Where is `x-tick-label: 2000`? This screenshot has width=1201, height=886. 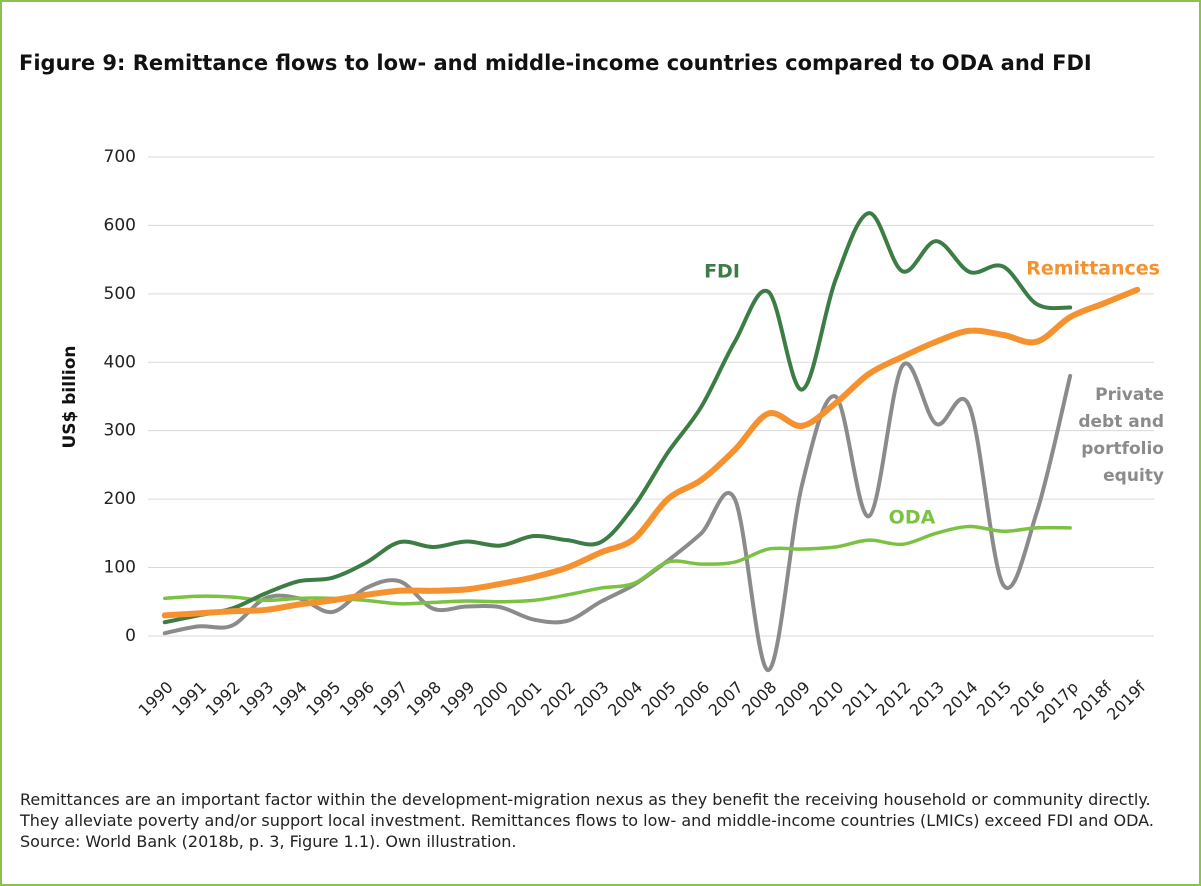
x-tick-label: 2000 is located at coordinates (491, 699).